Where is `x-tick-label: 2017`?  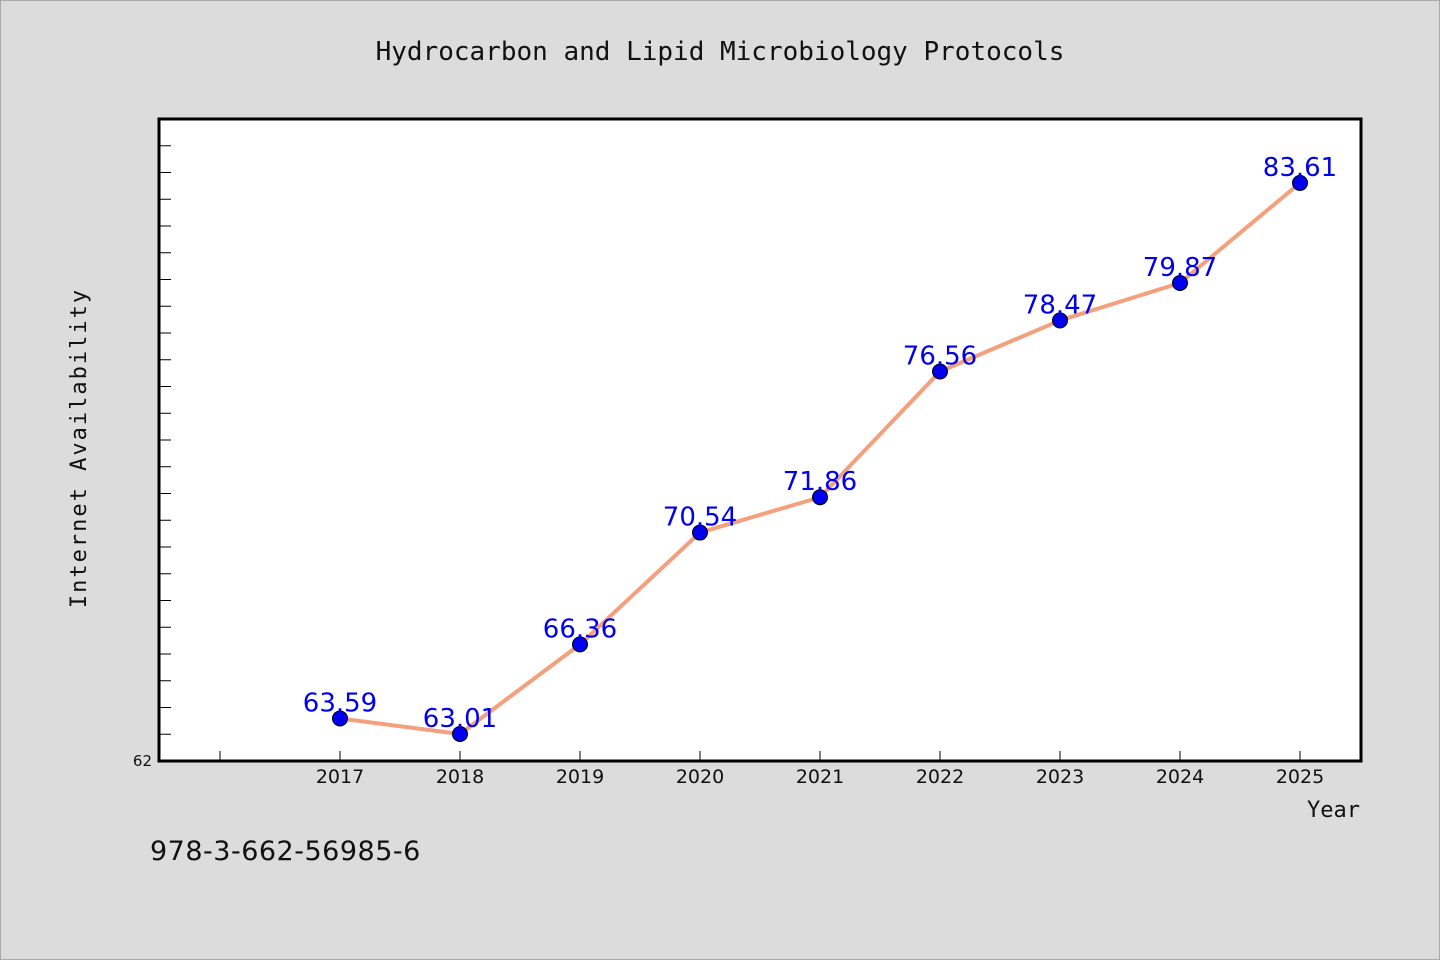 x-tick-label: 2017 is located at coordinates (340, 777).